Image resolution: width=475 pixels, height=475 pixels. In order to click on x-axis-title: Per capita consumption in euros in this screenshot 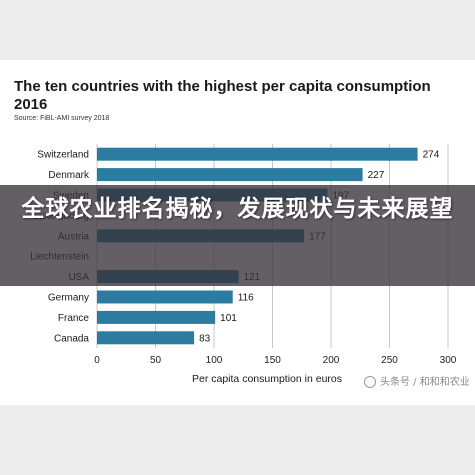, I will do `click(267, 379)`.